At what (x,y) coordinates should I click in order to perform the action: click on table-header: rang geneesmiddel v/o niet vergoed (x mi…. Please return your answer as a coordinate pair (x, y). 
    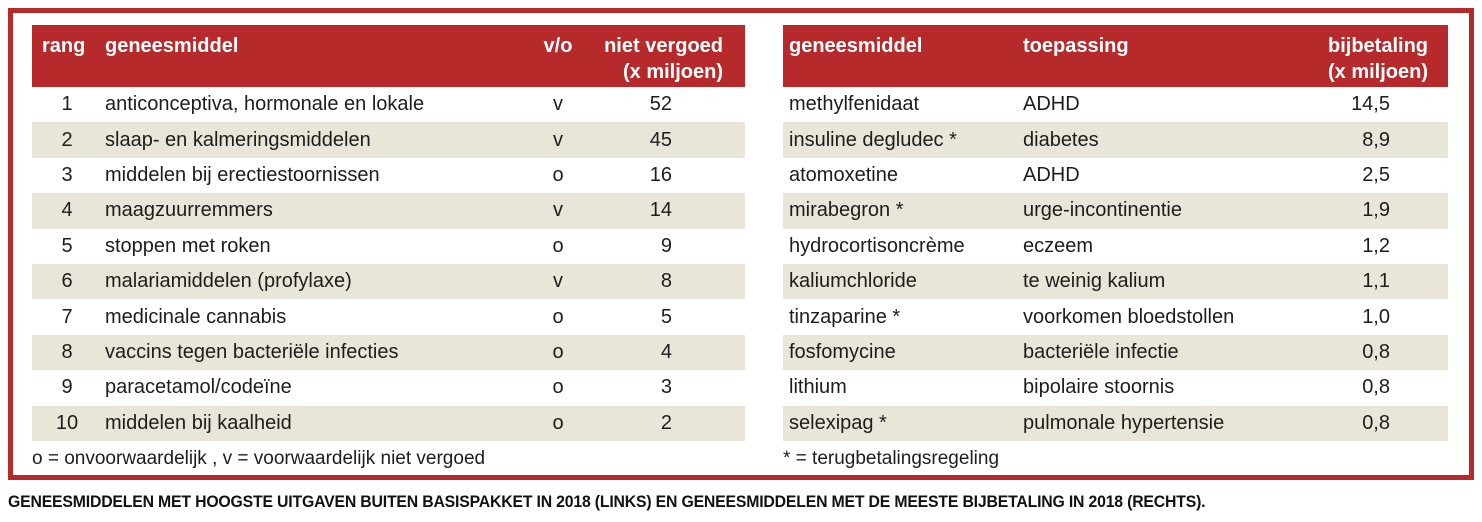
    Looking at the image, I should click on (388, 56).